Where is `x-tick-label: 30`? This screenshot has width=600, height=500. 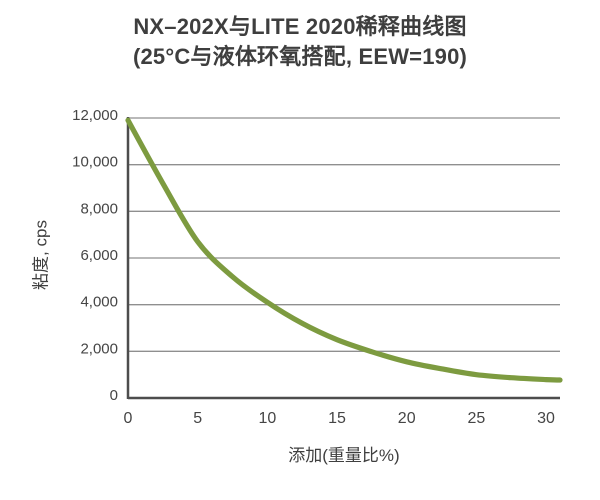
x-tick-label: 30 is located at coordinates (546, 418).